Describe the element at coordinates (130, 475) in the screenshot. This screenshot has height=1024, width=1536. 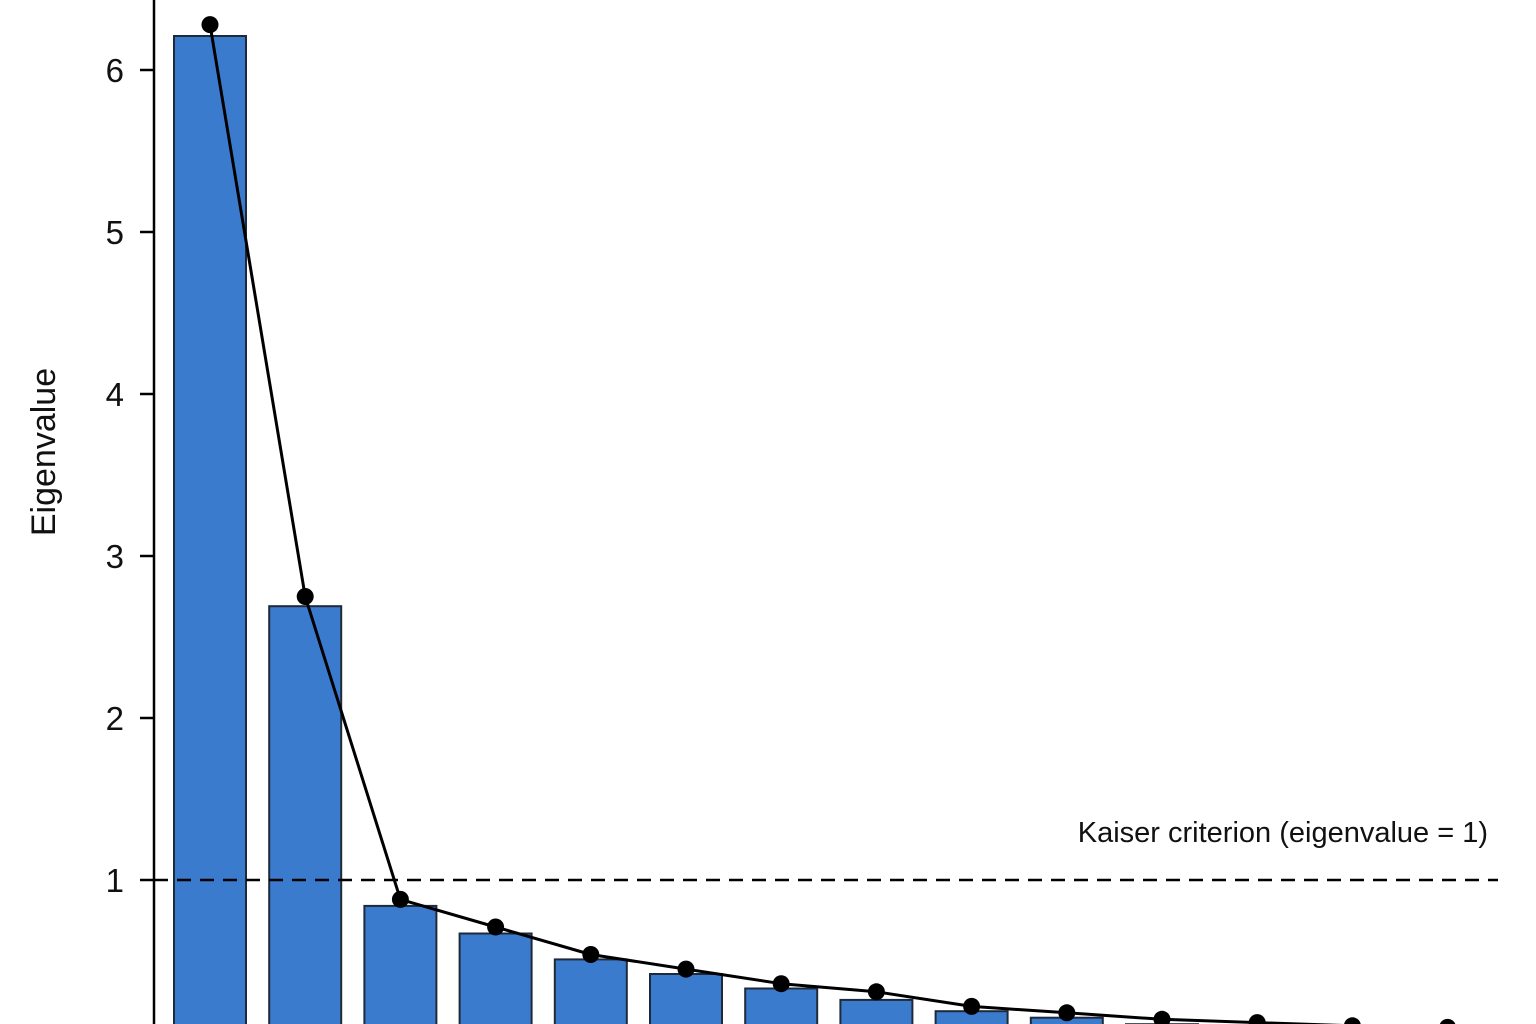
I see `y-ticks: 1 2 3 4 5 6` at that location.